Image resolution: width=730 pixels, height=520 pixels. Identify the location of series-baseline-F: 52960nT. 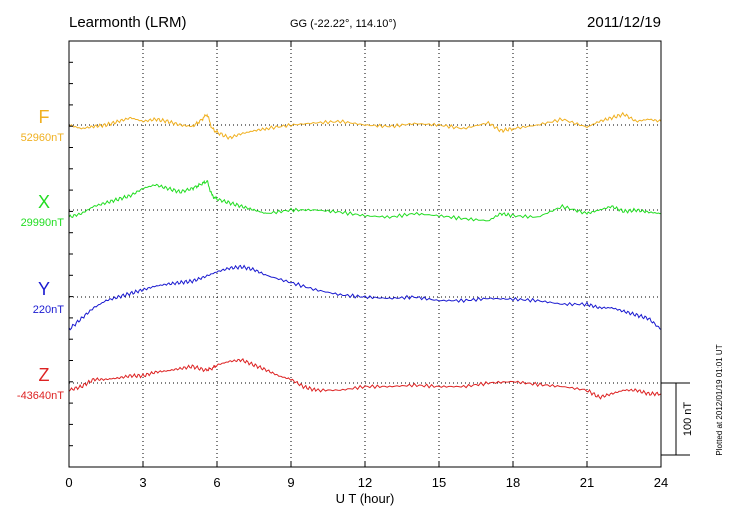
(43, 138).